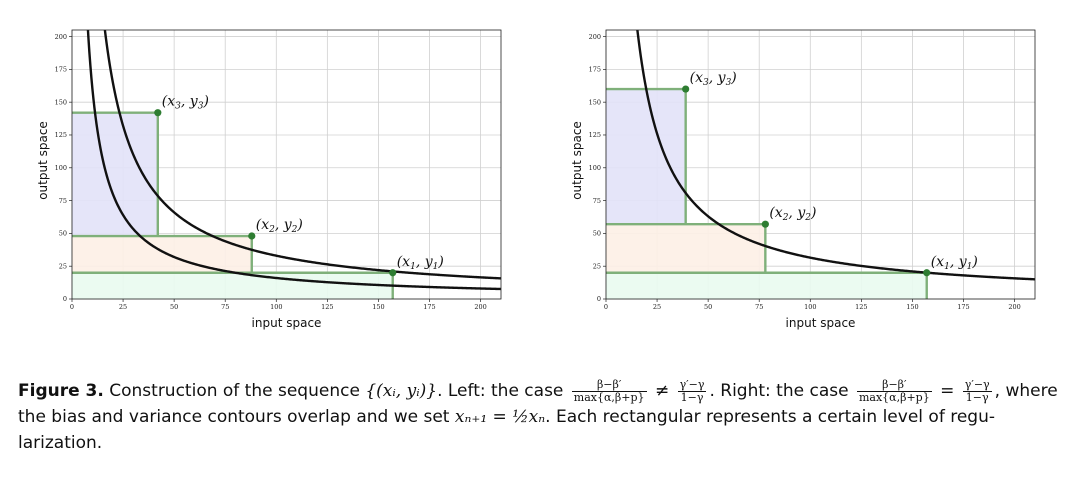 This screenshot has height=485, width=1080. I want to click on caption-sequence: {(xᵢ, yᵢ)}, so click(401, 391).